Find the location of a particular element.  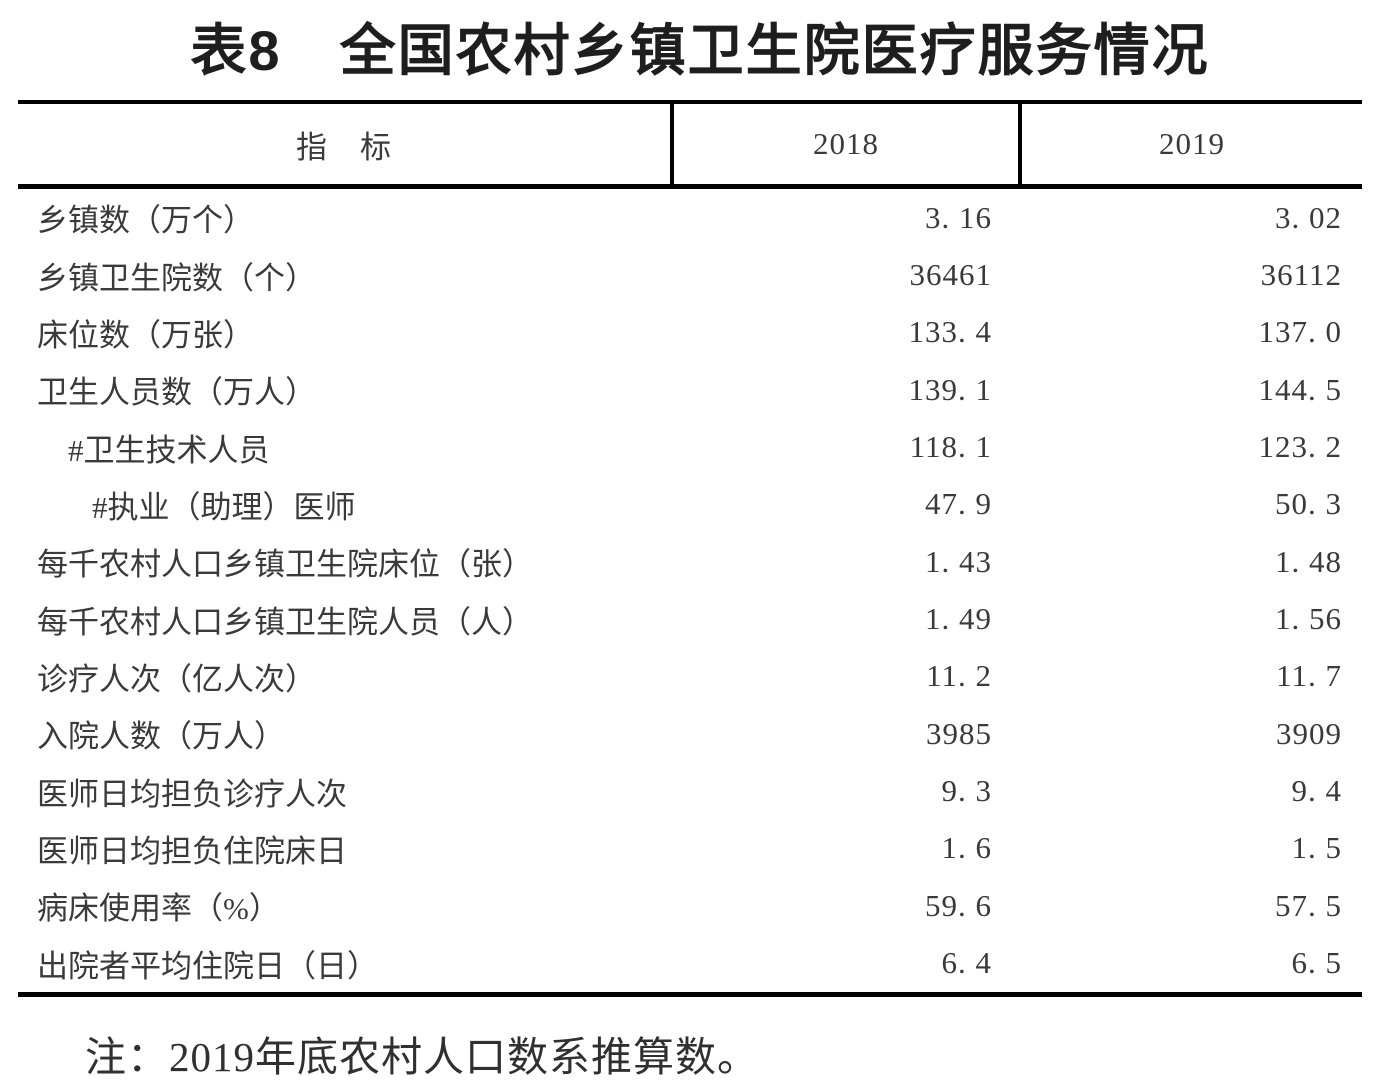

table-row: 出院者平均住院日（日） 6. 4 6. 5 is located at coordinates (690, 962).